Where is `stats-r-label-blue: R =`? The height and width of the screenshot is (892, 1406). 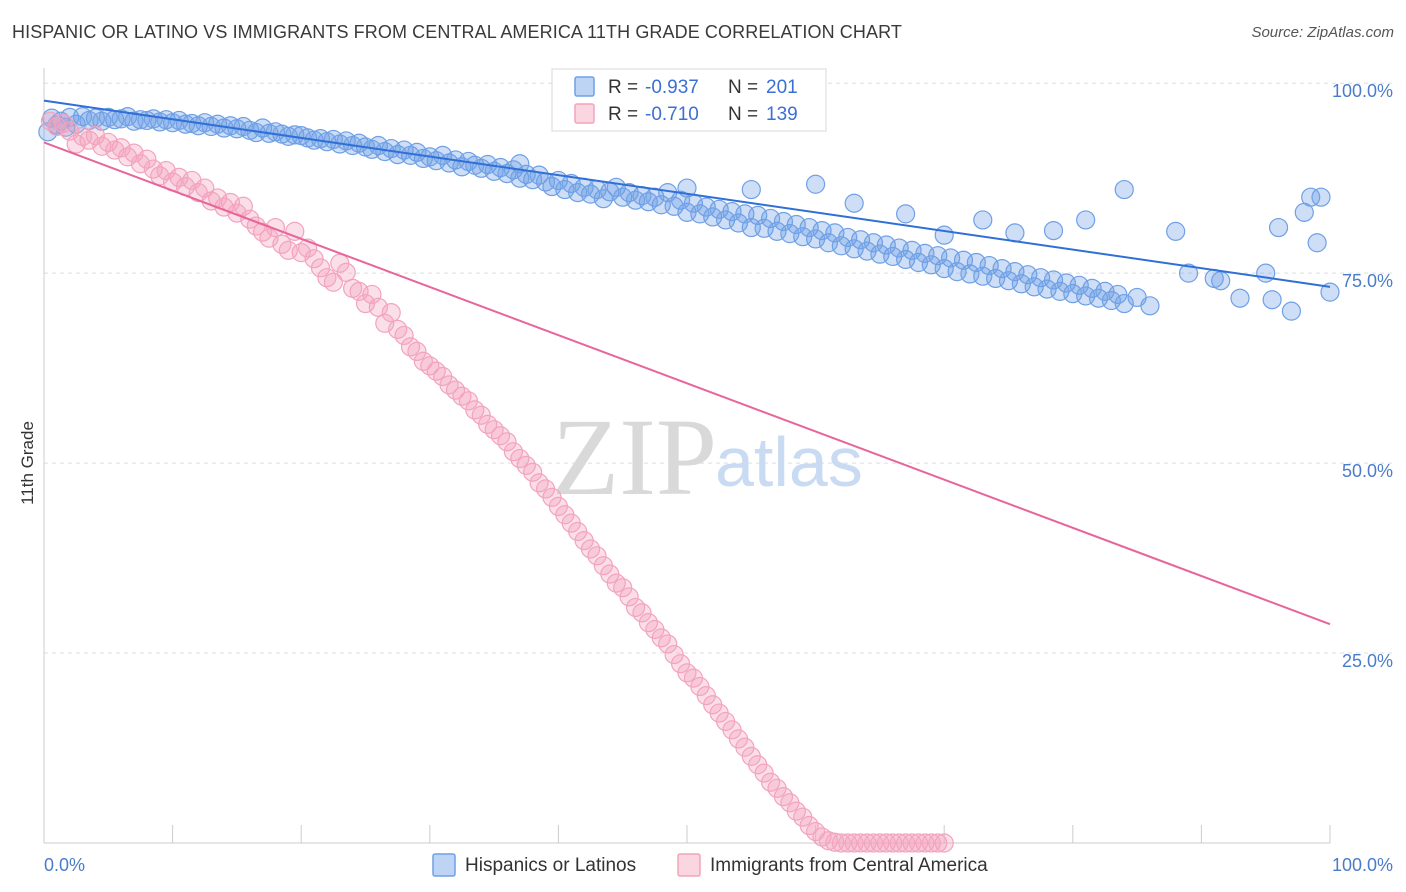
stats-r-label-blue: R = is located at coordinates (623, 87).